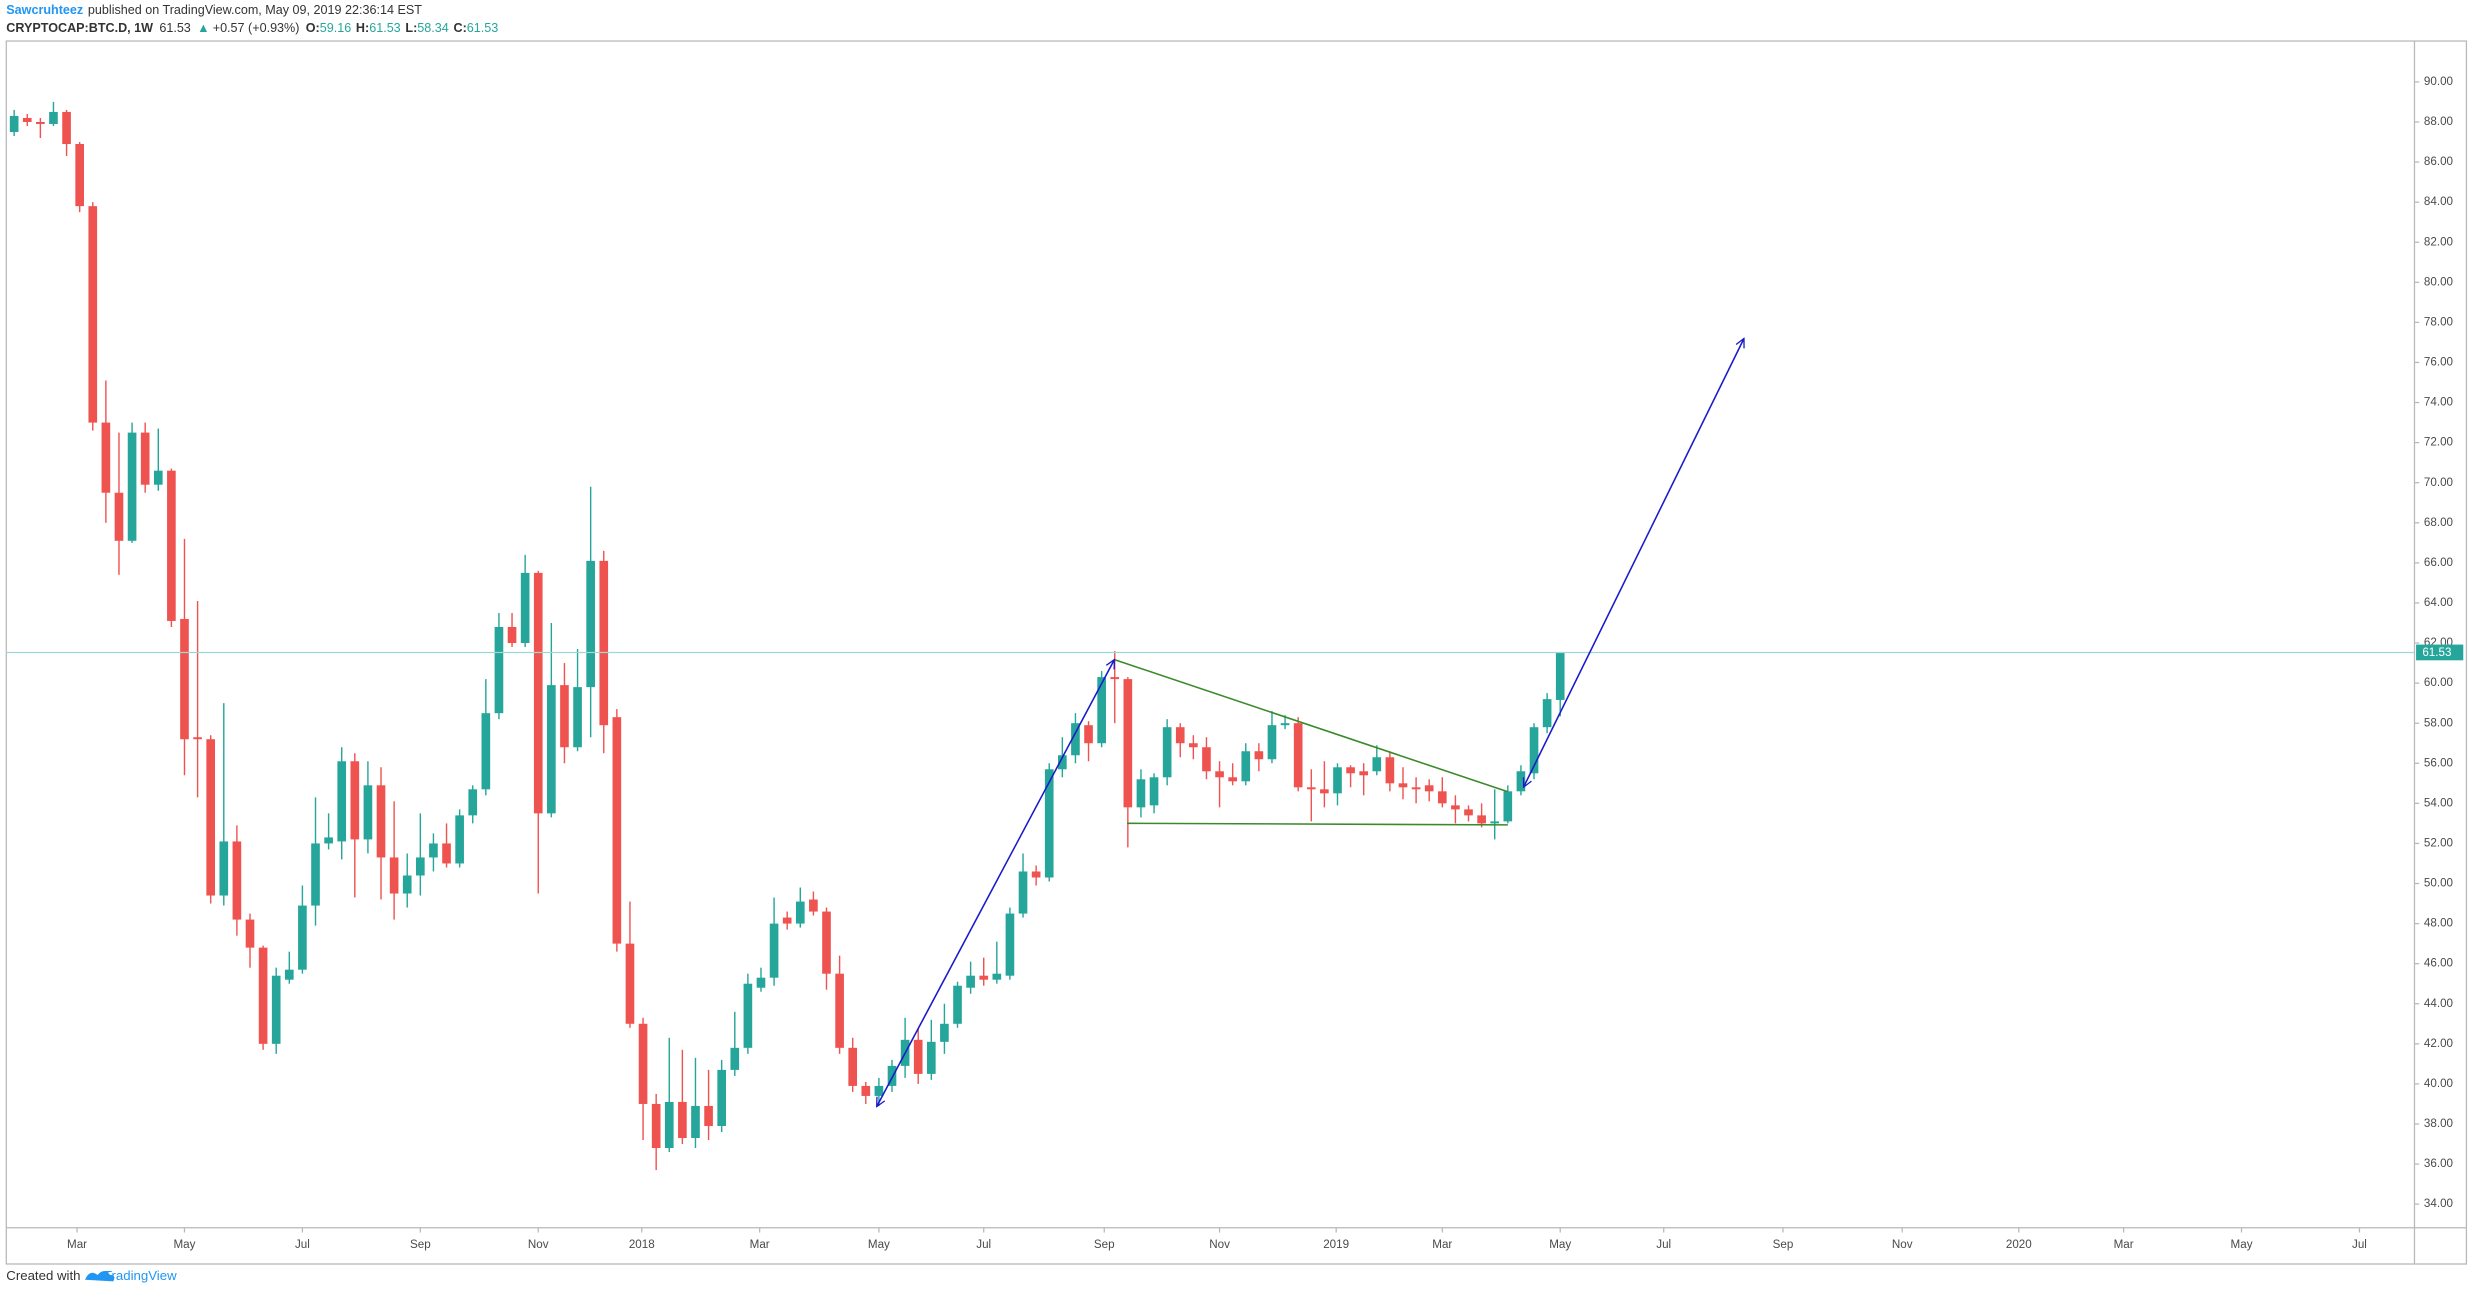  What do you see at coordinates (43, 1275) in the screenshot?
I see `footer-text: Created with` at bounding box center [43, 1275].